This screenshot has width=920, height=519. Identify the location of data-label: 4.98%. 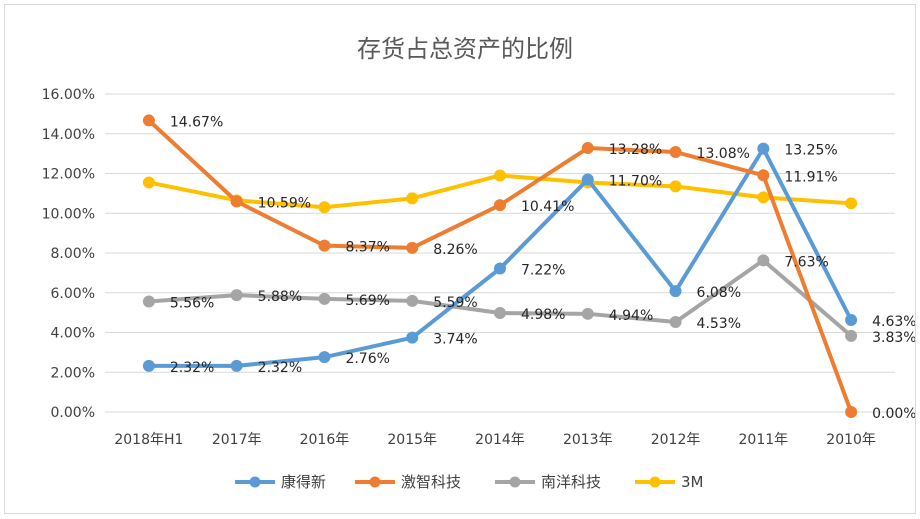
(543, 315).